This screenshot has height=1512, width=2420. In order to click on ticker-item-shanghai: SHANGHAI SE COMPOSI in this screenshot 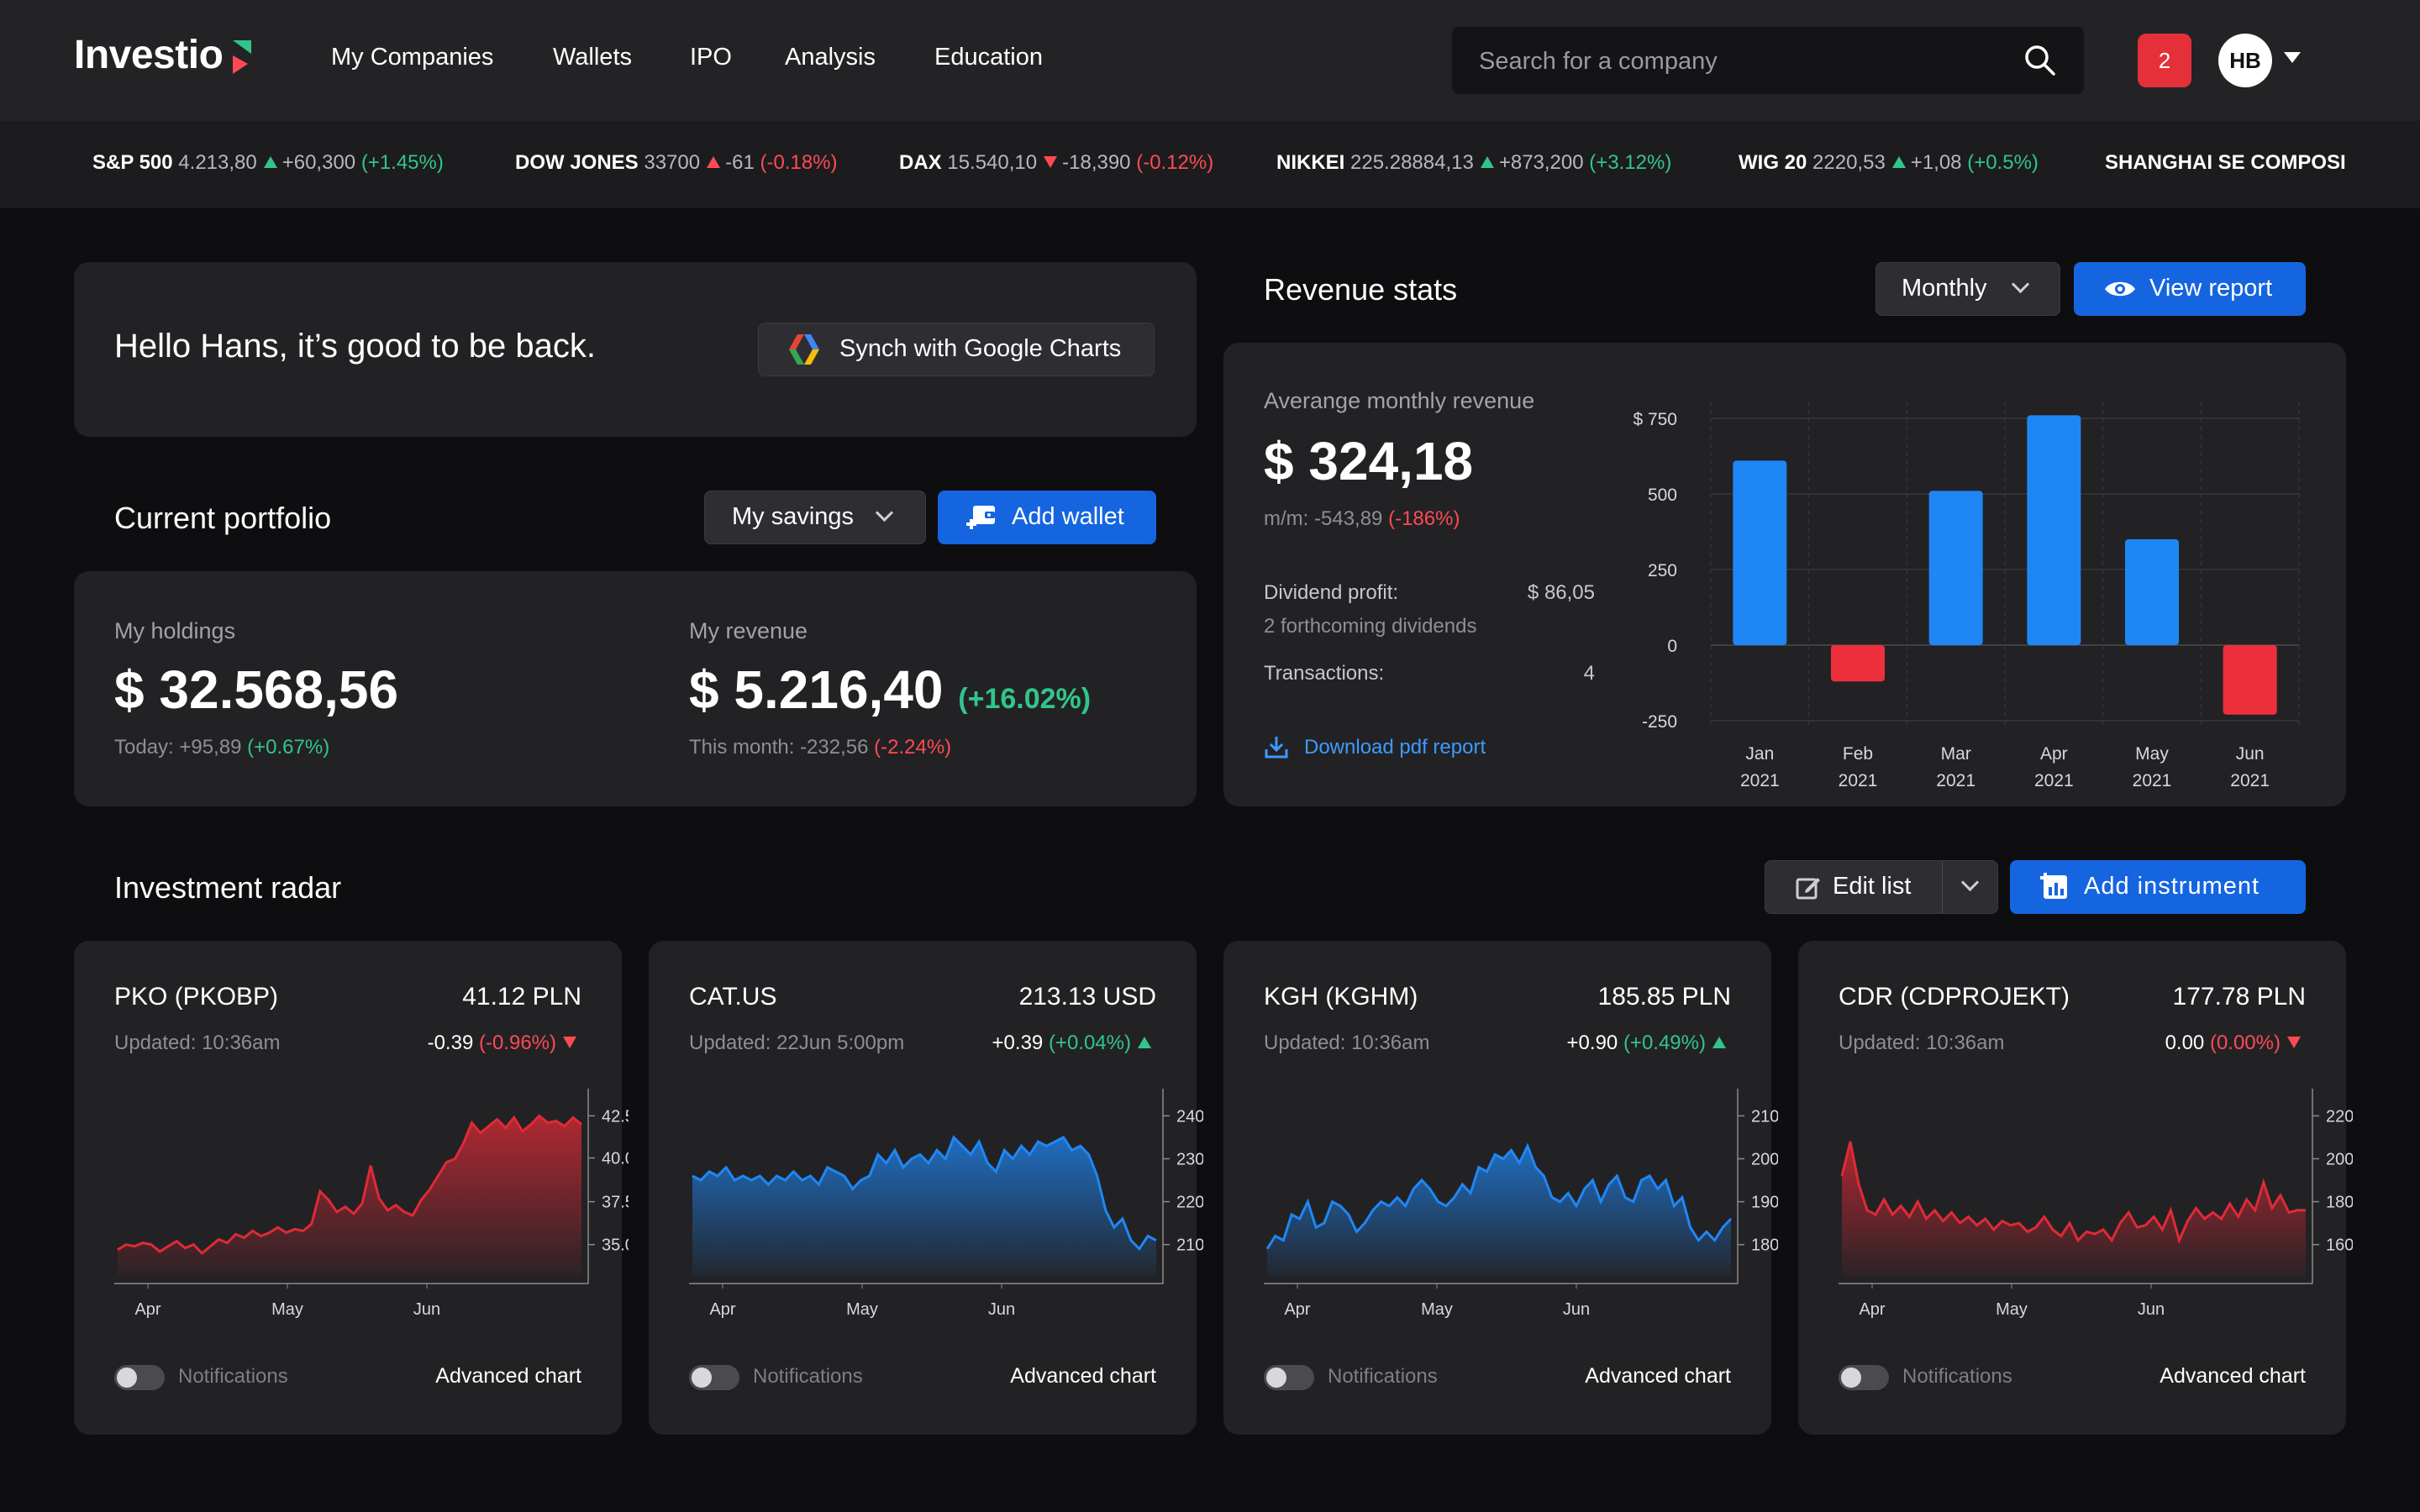, I will do `click(2225, 162)`.